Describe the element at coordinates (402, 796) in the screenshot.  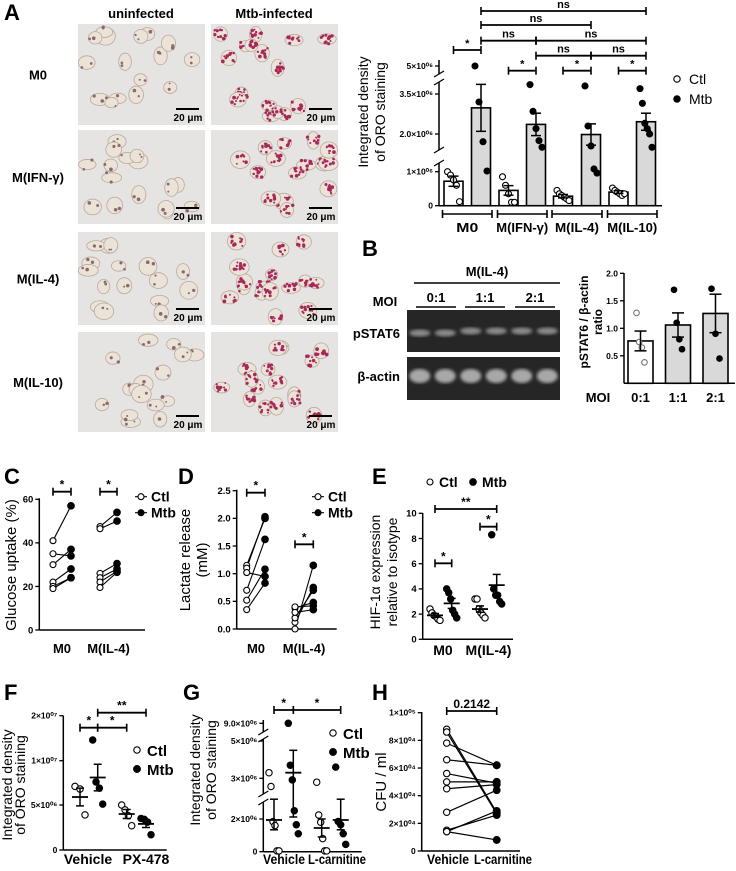
I see `y-tick-label: 4×10⁰⁴` at that location.